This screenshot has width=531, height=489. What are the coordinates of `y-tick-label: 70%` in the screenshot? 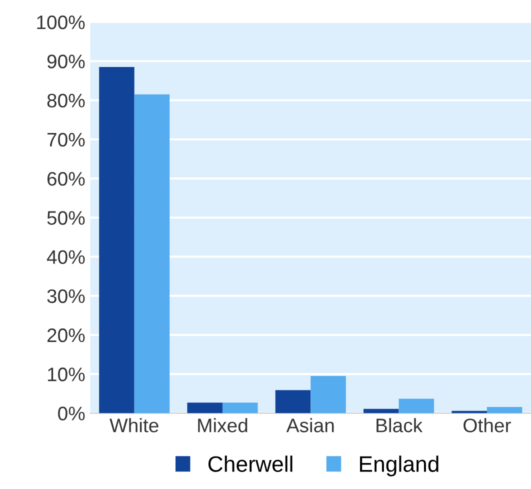 It's located at (66, 139).